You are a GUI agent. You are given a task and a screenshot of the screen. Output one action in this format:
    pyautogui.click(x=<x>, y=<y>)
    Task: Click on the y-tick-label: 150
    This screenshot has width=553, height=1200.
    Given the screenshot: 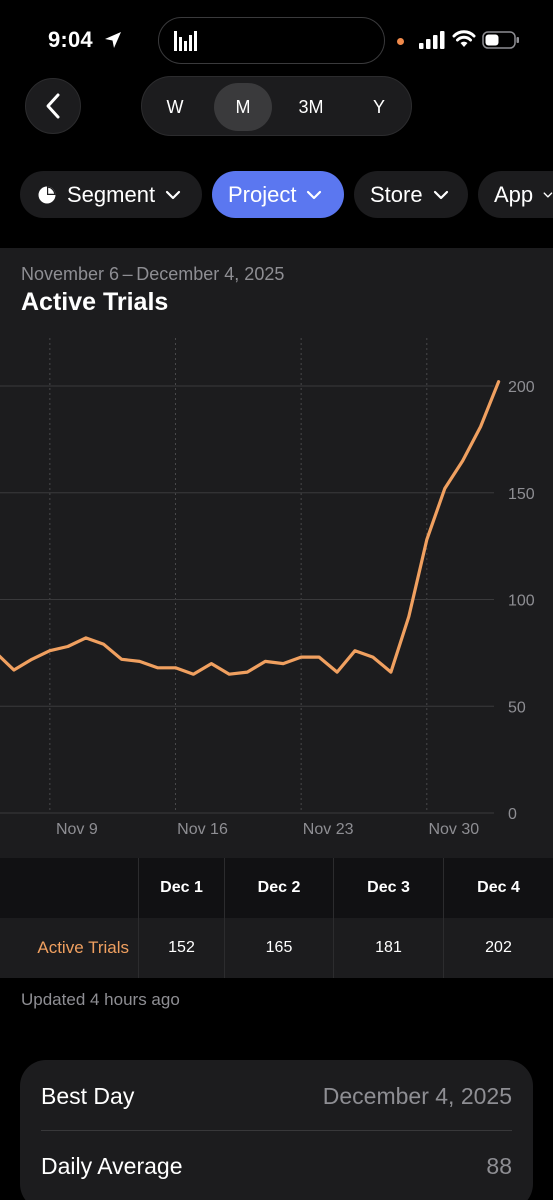 What is the action you would take?
    pyautogui.click(x=521, y=494)
    